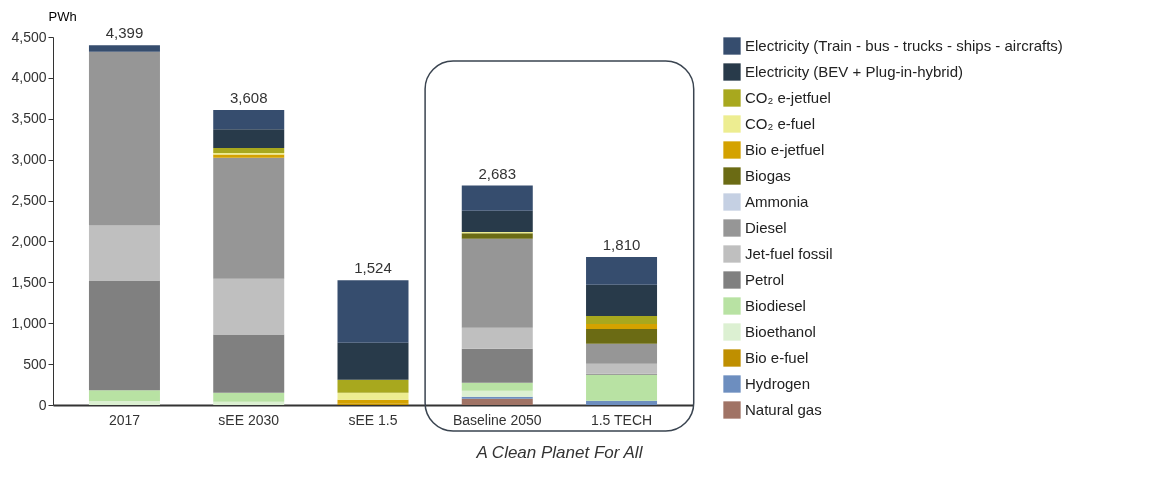 This screenshot has height=493, width=1155. What do you see at coordinates (29, 281) in the screenshot?
I see `y-tick-label: 1,500` at bounding box center [29, 281].